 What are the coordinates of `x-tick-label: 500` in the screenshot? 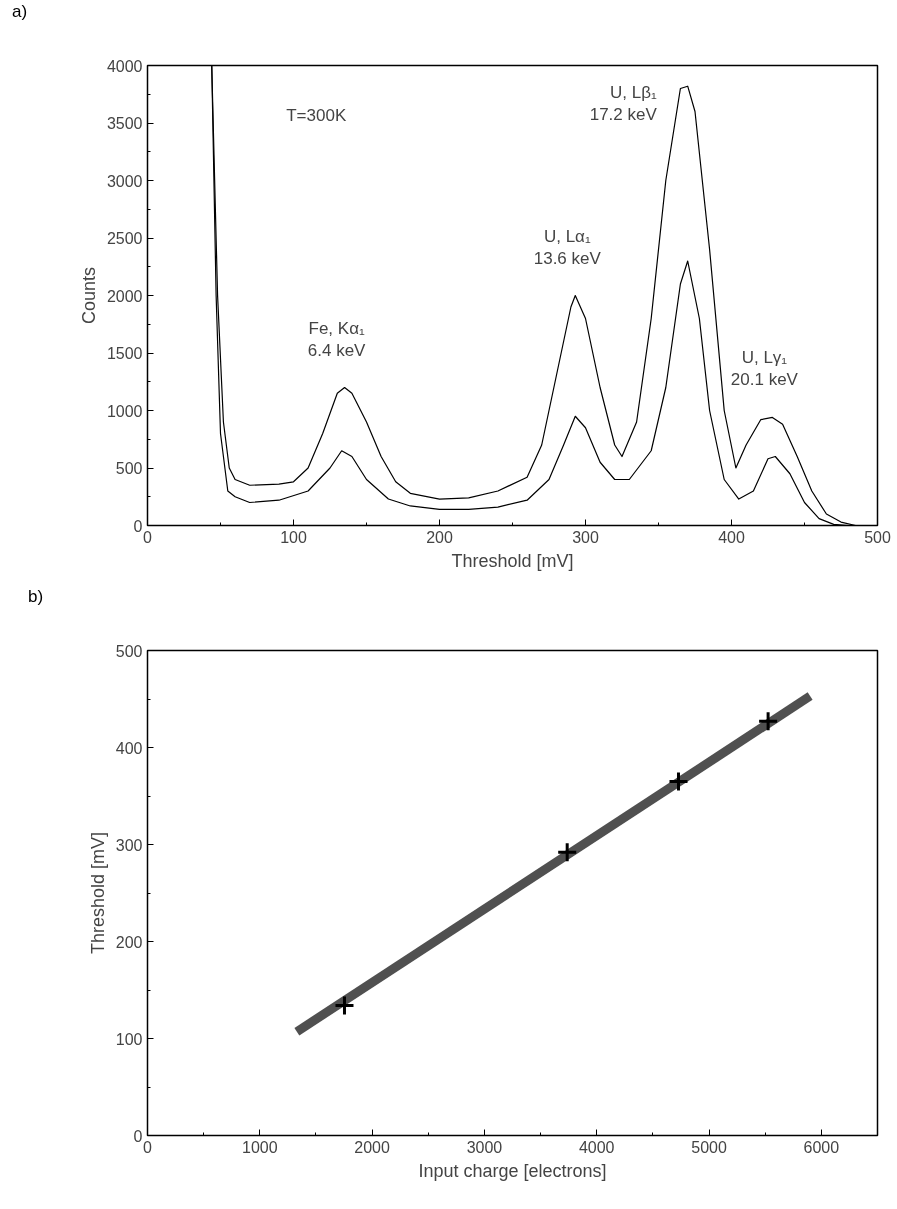 It's located at (877, 537).